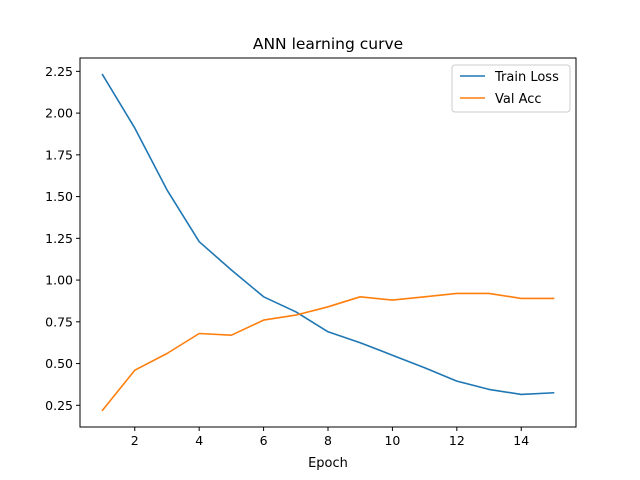 Image resolution: width=640 pixels, height=480 pixels. What do you see at coordinates (392, 440) in the screenshot?
I see `x-tick-label: 10` at bounding box center [392, 440].